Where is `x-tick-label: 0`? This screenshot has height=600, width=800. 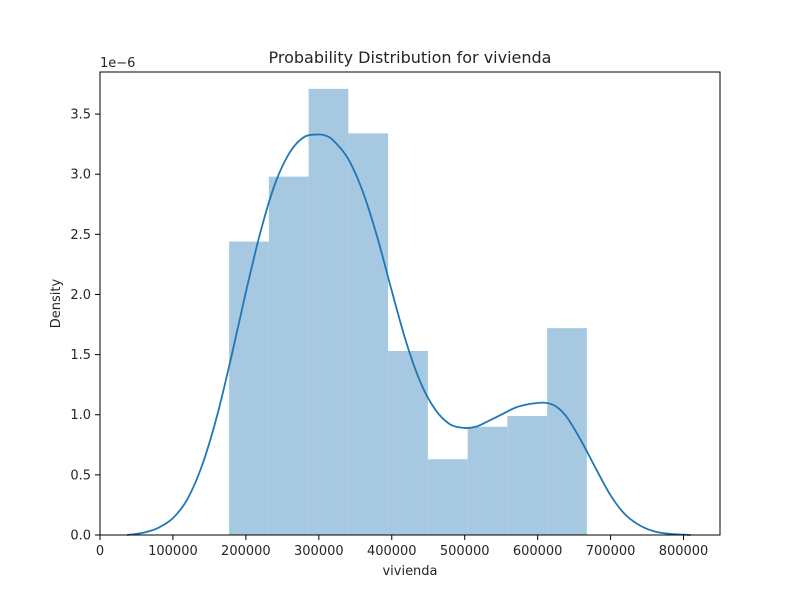
x-tick-label: 0 is located at coordinates (100, 551).